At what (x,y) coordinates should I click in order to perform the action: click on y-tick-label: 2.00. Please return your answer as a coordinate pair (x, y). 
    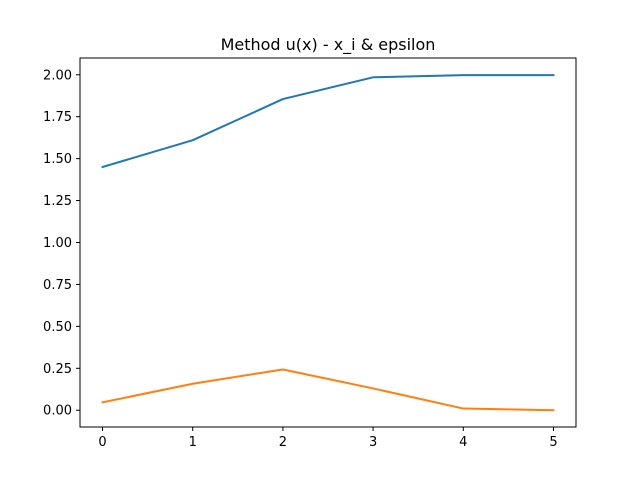
    Looking at the image, I should click on (57, 75).